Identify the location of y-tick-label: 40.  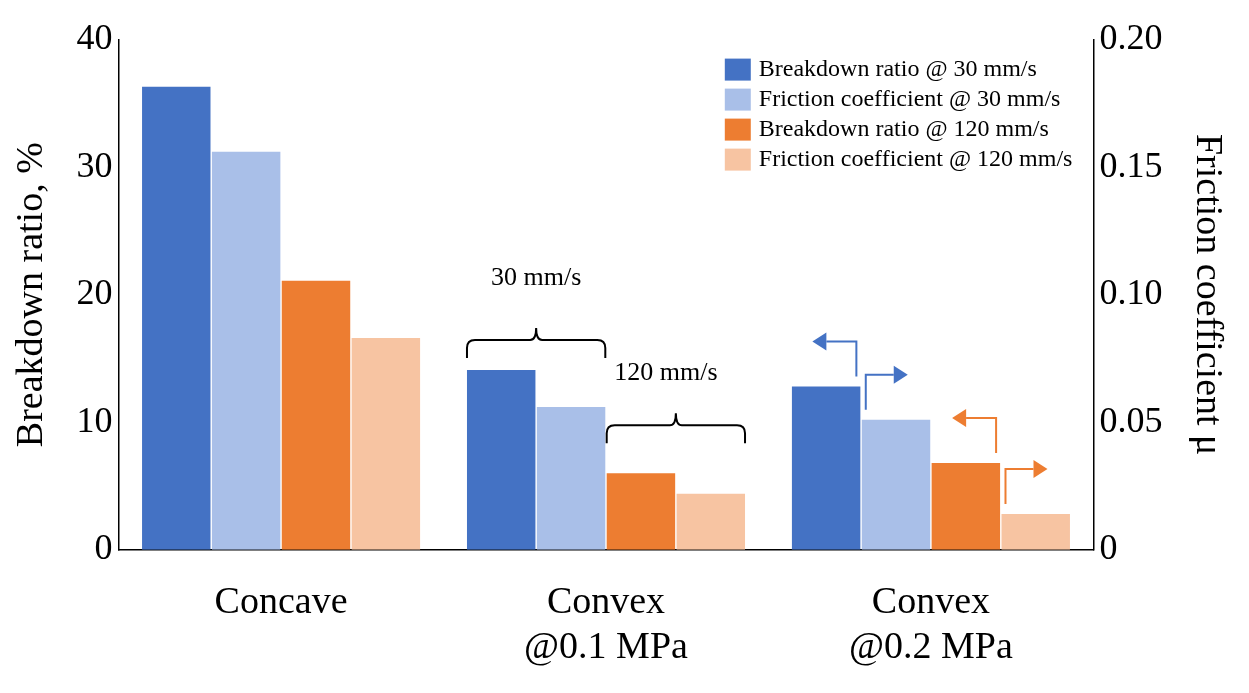
(94, 37).